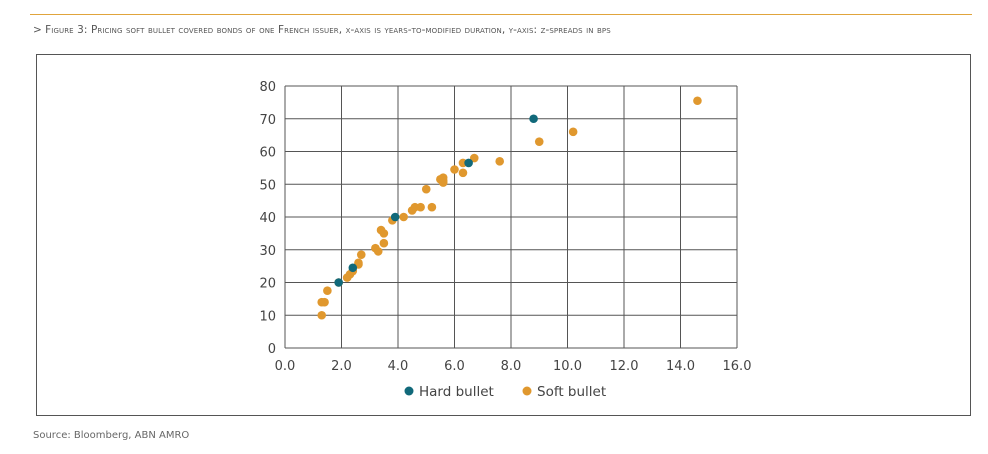 This screenshot has height=454, width=988. Describe the element at coordinates (567, 366) in the screenshot. I see `x-tick-label: 10.0` at that location.